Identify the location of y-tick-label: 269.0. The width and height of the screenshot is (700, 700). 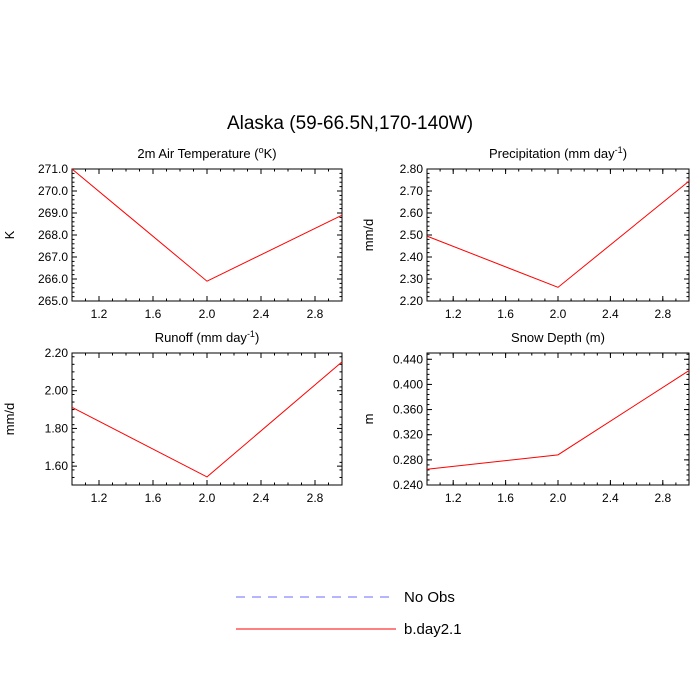
(53, 213).